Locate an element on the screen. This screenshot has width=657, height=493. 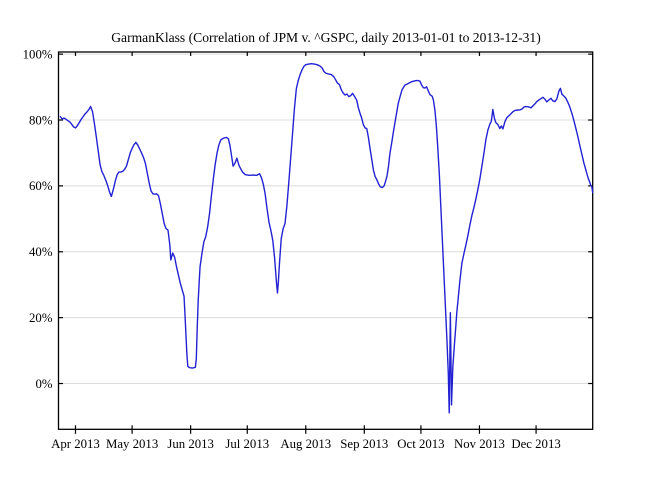
y-tick-label: 60% is located at coordinates (41, 186).